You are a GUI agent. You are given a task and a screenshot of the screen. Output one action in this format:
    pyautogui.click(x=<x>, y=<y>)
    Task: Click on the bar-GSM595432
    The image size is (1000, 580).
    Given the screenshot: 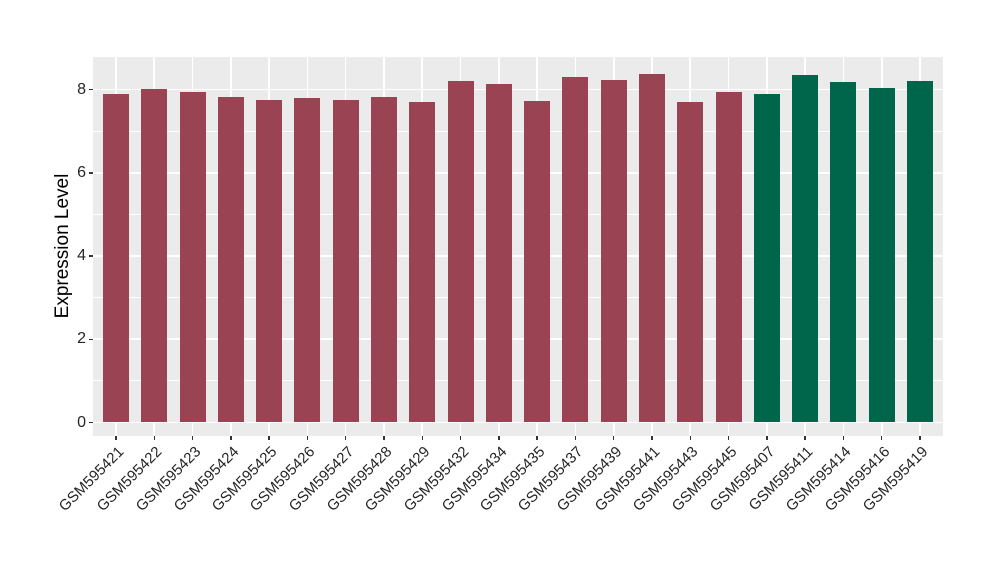 What is the action you would take?
    pyautogui.click(x=460, y=251)
    